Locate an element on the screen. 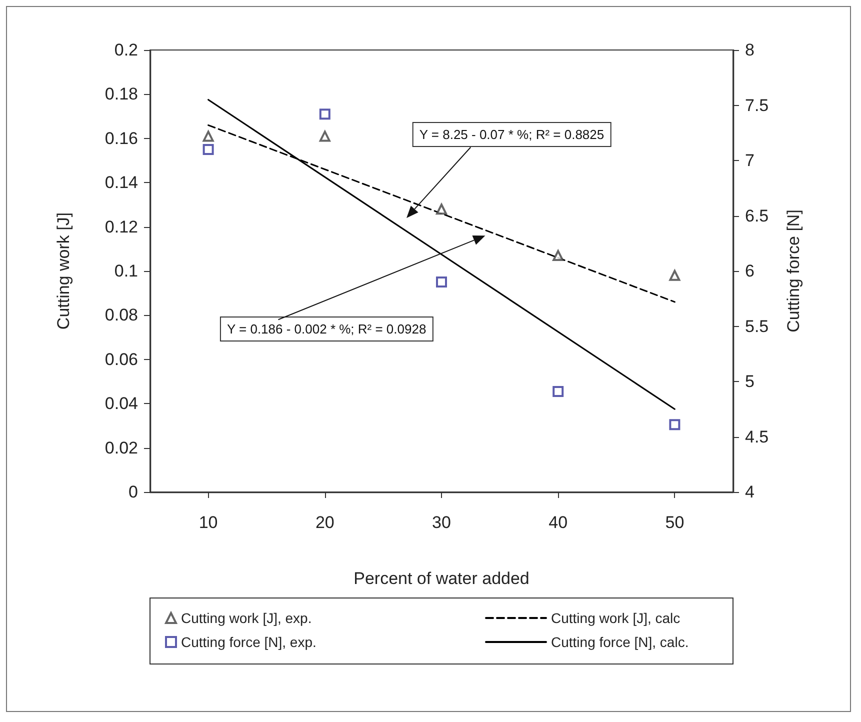 Image resolution: width=861 pixels, height=722 pixels. y-tick-label: 0 is located at coordinates (133, 492).